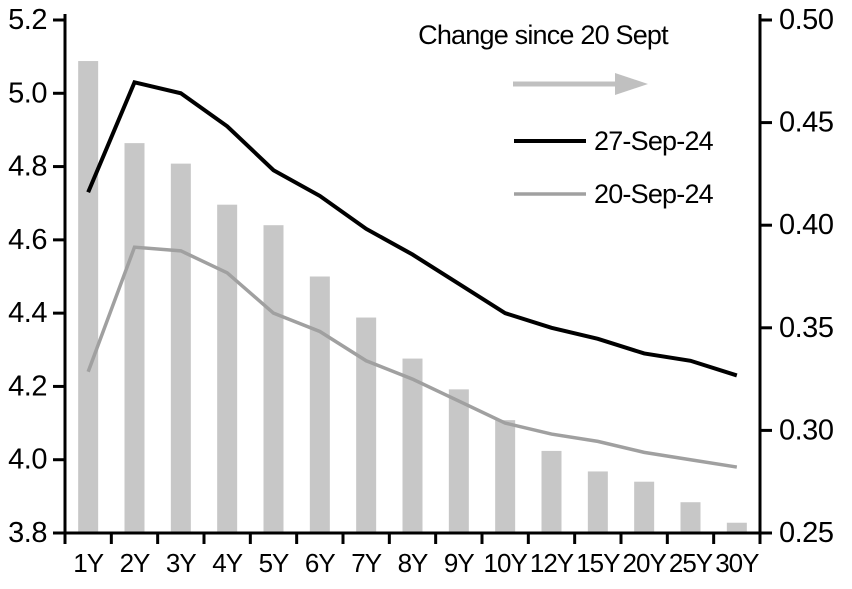 This screenshot has height=589, width=852. I want to click on right-tick-label-0.30: 0.30, so click(806, 430).